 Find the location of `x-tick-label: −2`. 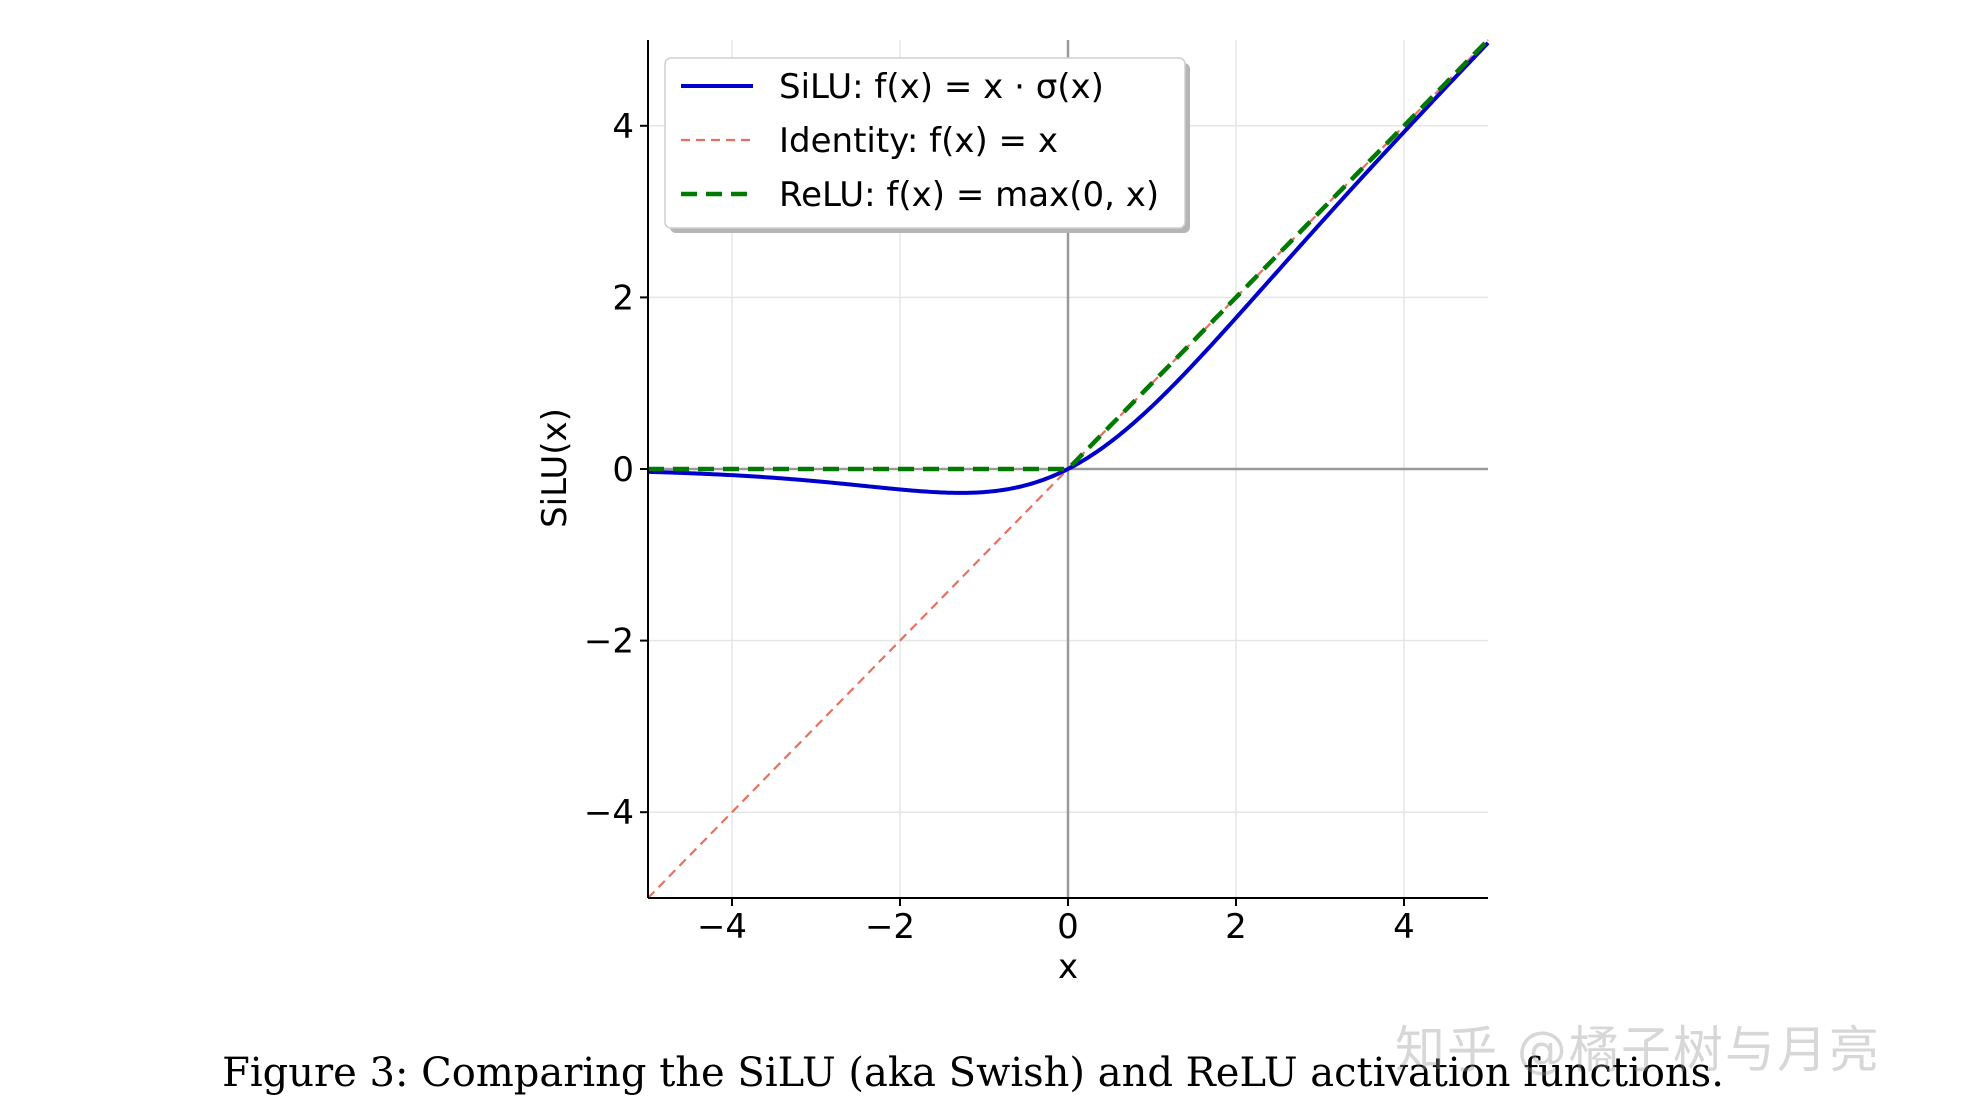

x-tick-label: −2 is located at coordinates (890, 927).